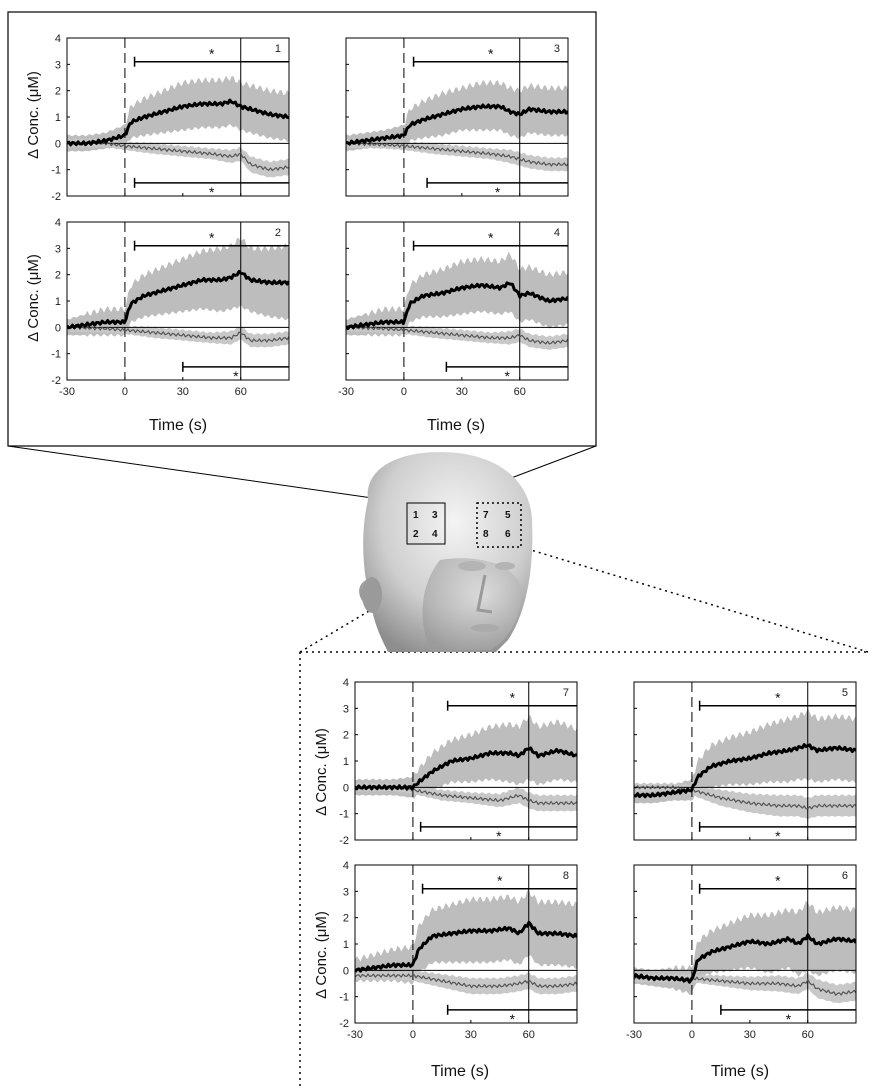  What do you see at coordinates (486, 515) in the screenshot?
I see `head-channel-label: 7` at bounding box center [486, 515].